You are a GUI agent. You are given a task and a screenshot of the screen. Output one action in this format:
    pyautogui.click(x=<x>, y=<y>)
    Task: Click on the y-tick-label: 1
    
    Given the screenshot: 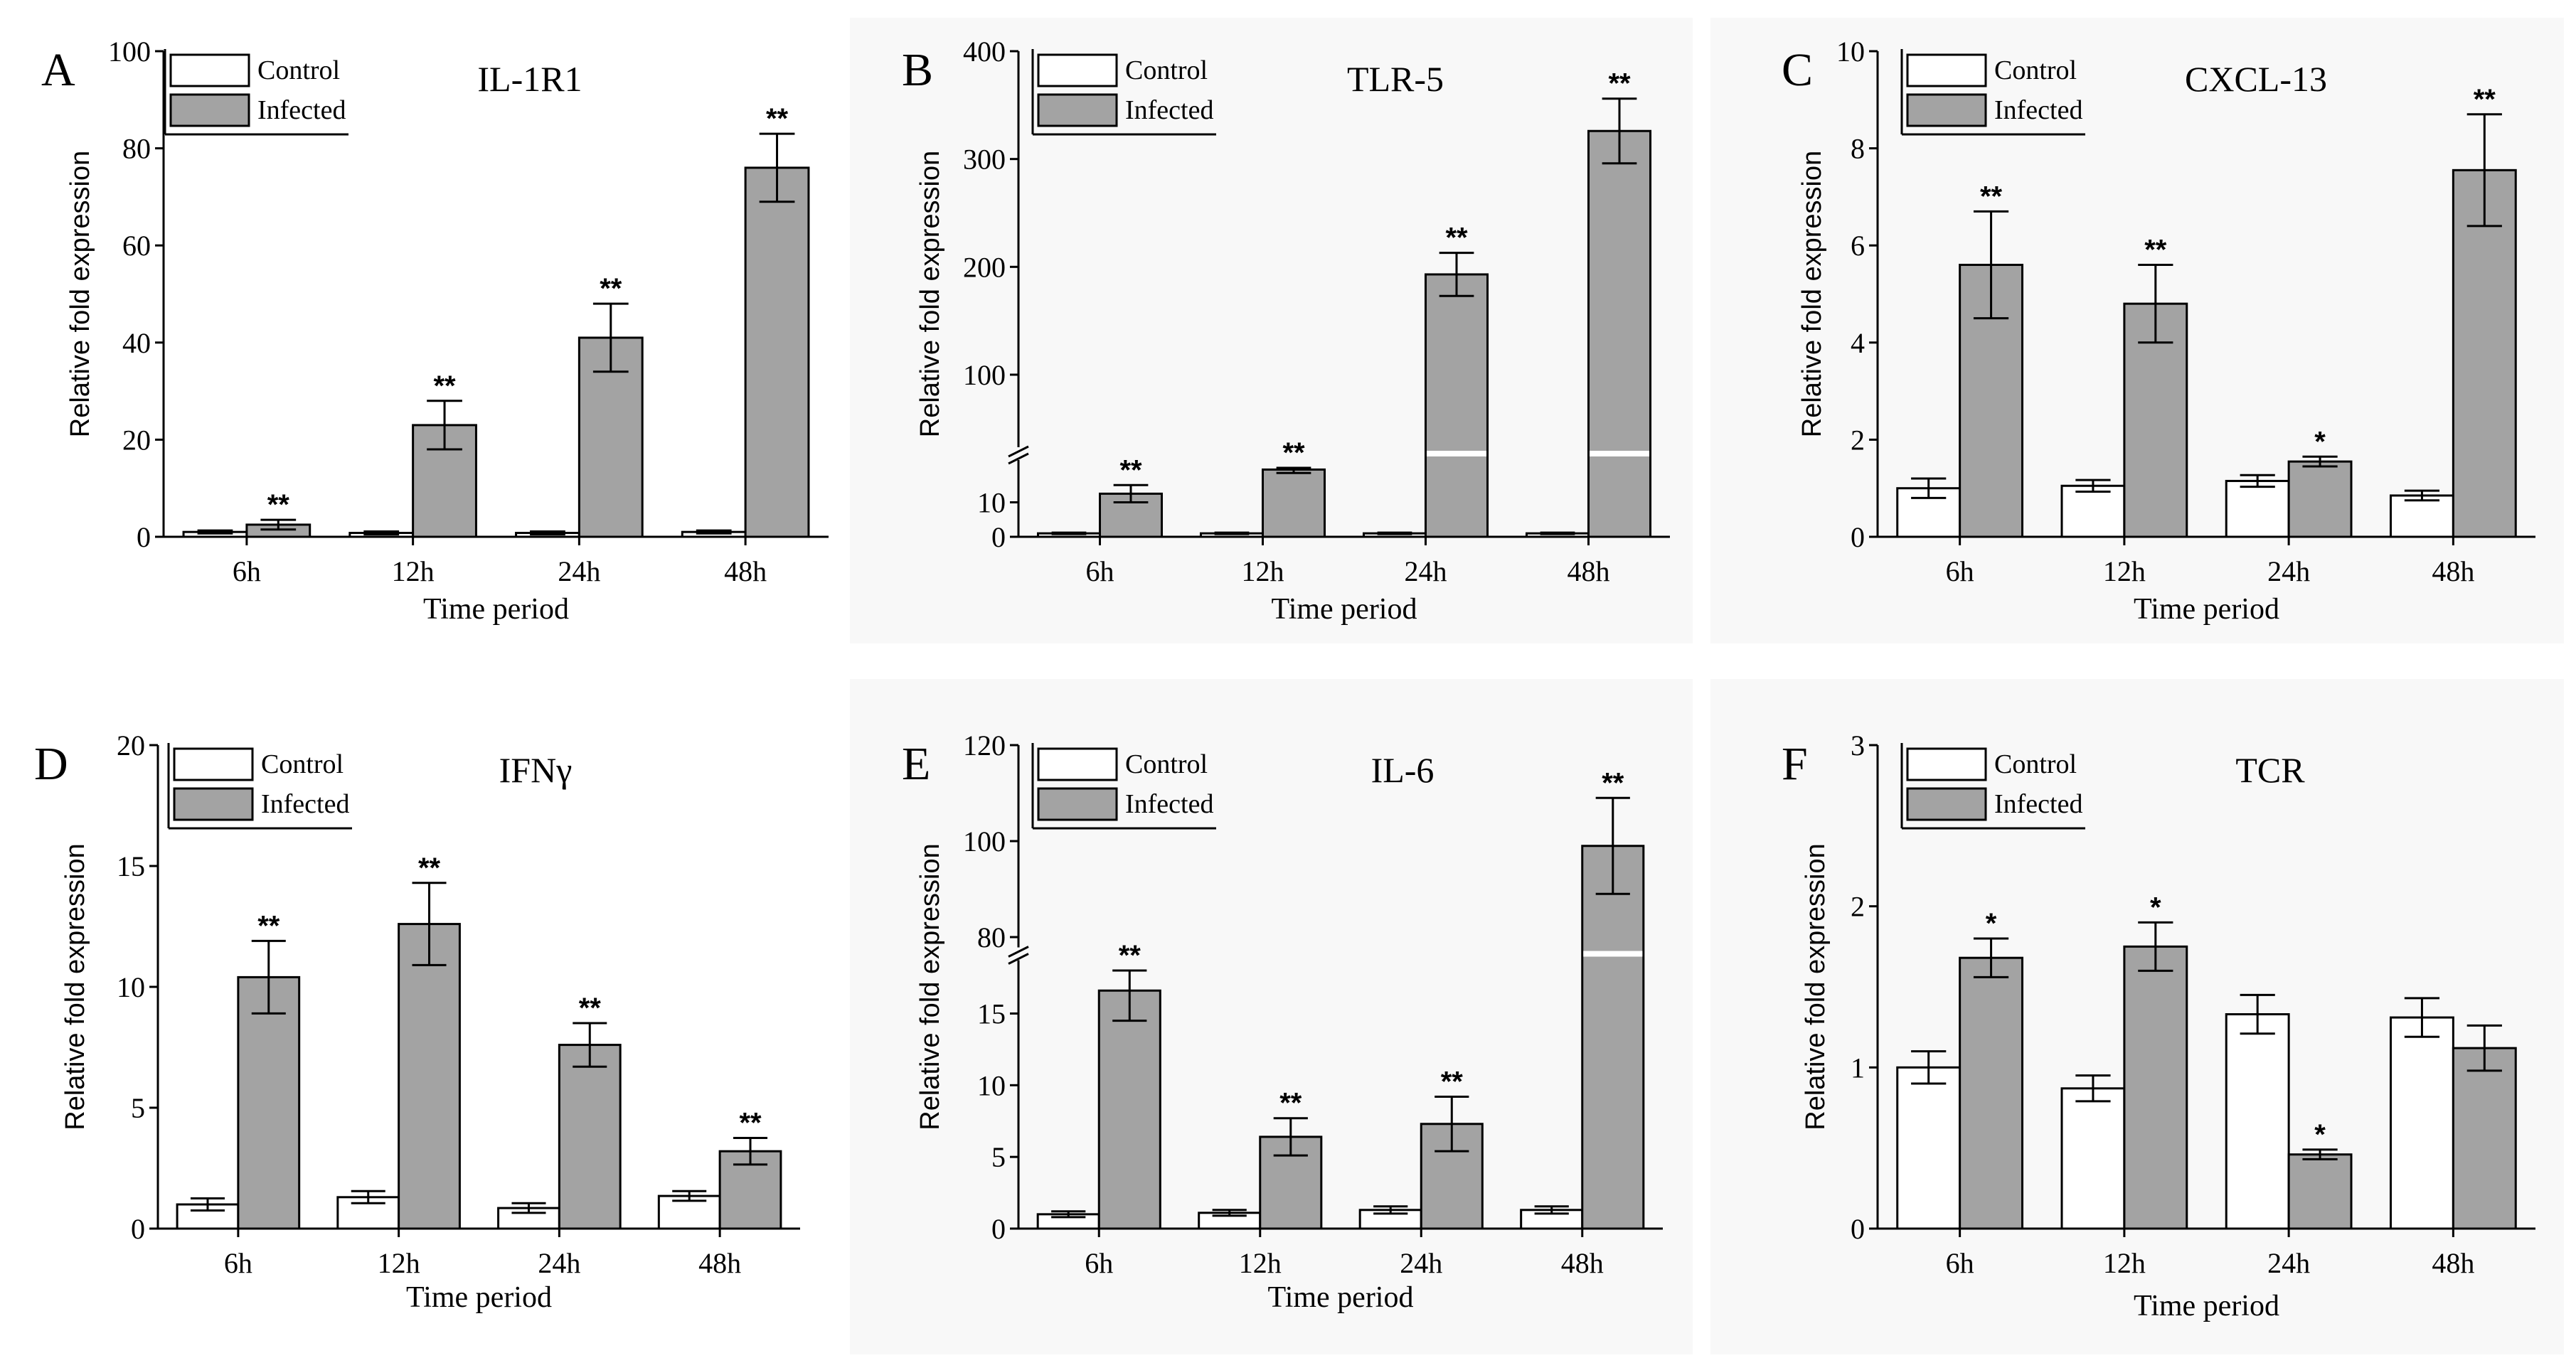 What is the action you would take?
    pyautogui.click(x=1858, y=1068)
    